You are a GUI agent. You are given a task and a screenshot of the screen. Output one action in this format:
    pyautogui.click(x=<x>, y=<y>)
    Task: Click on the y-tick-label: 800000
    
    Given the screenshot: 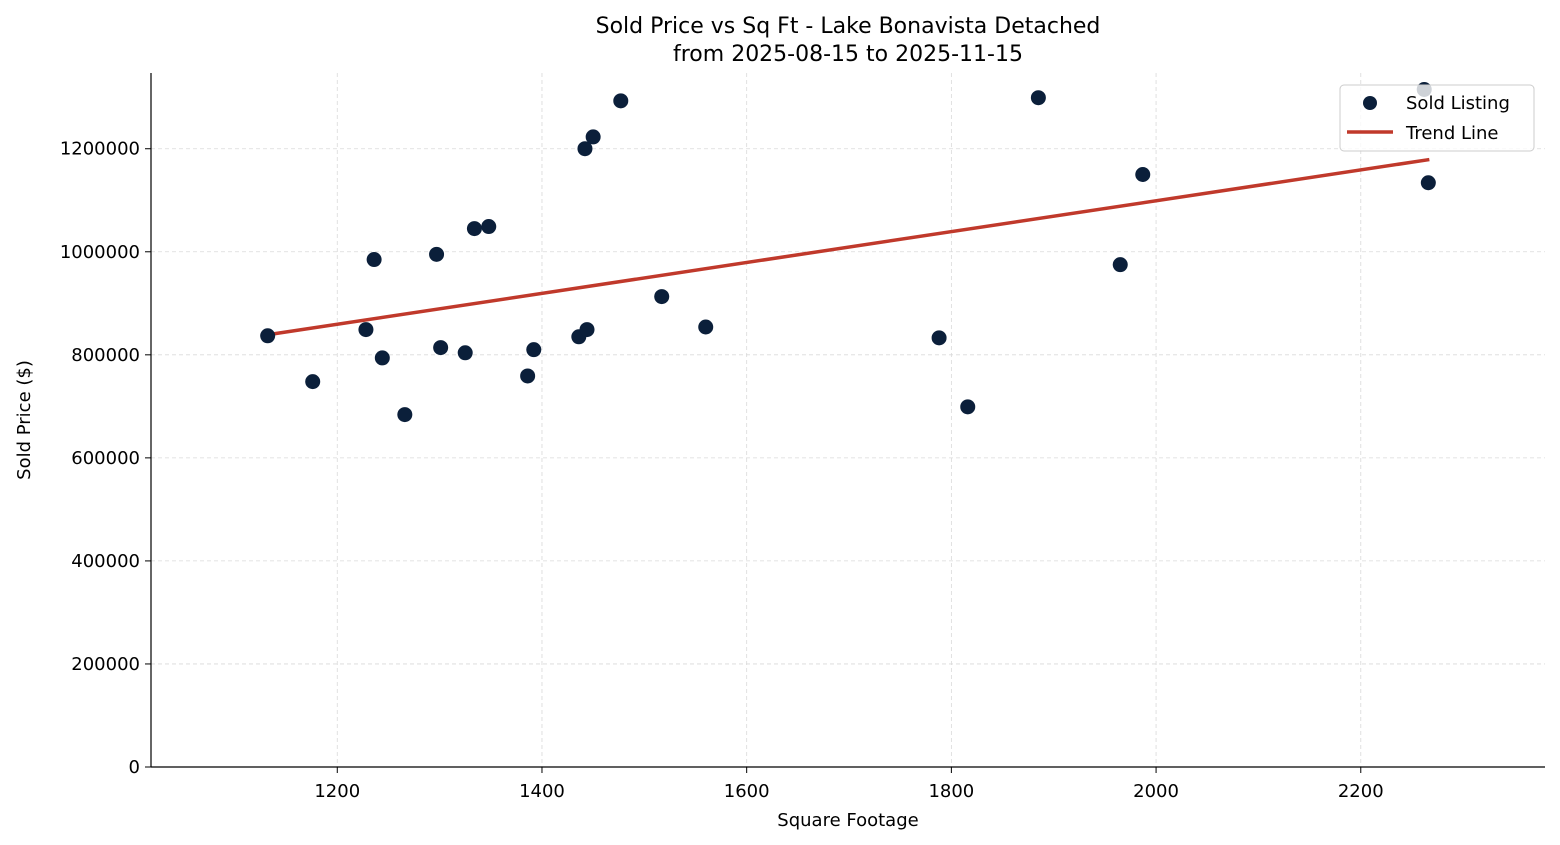 What is the action you would take?
    pyautogui.click(x=105, y=355)
    